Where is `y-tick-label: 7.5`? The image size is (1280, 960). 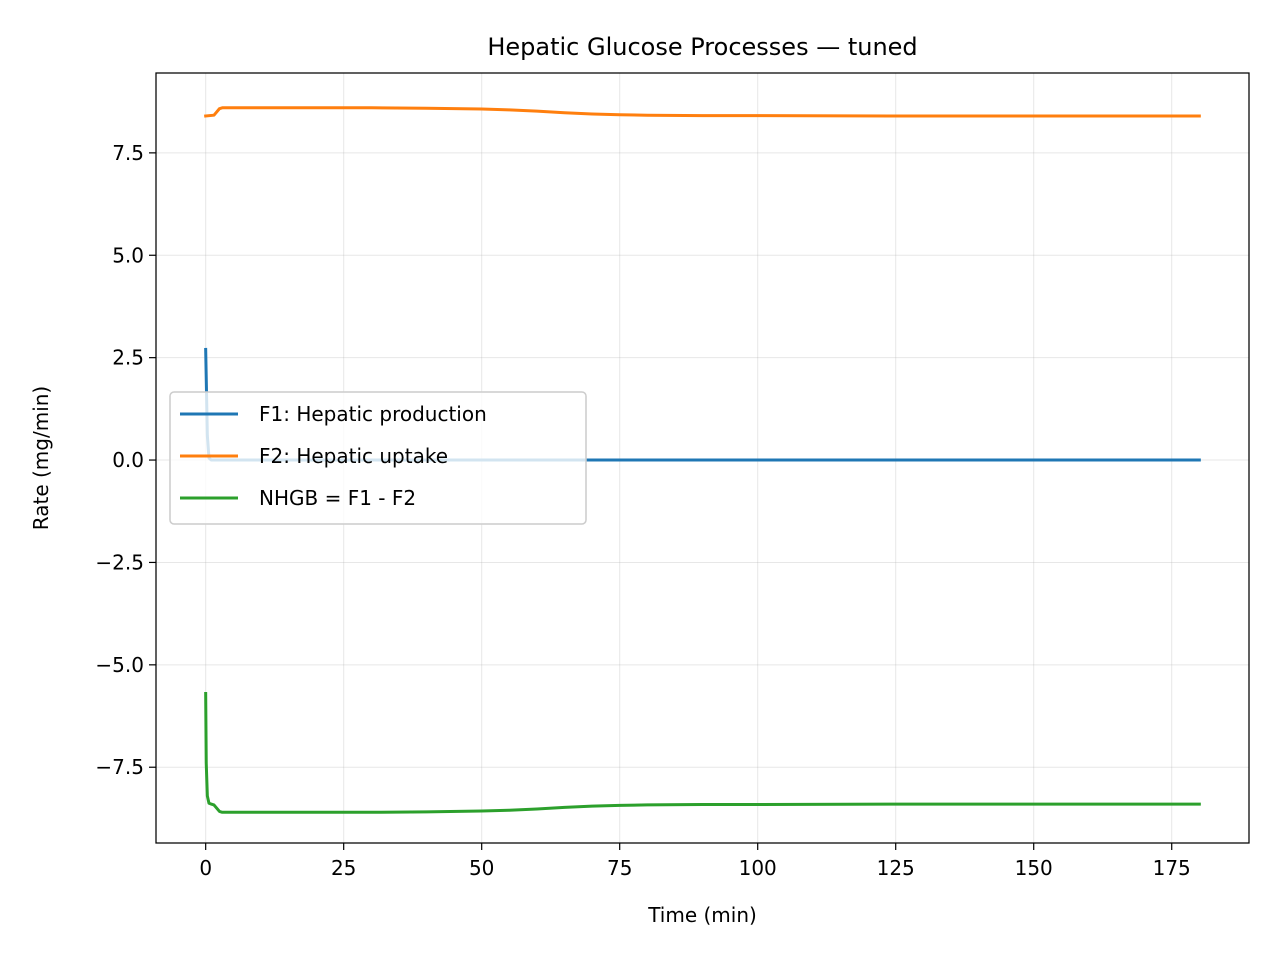 y-tick-label: 7.5 is located at coordinates (128, 153).